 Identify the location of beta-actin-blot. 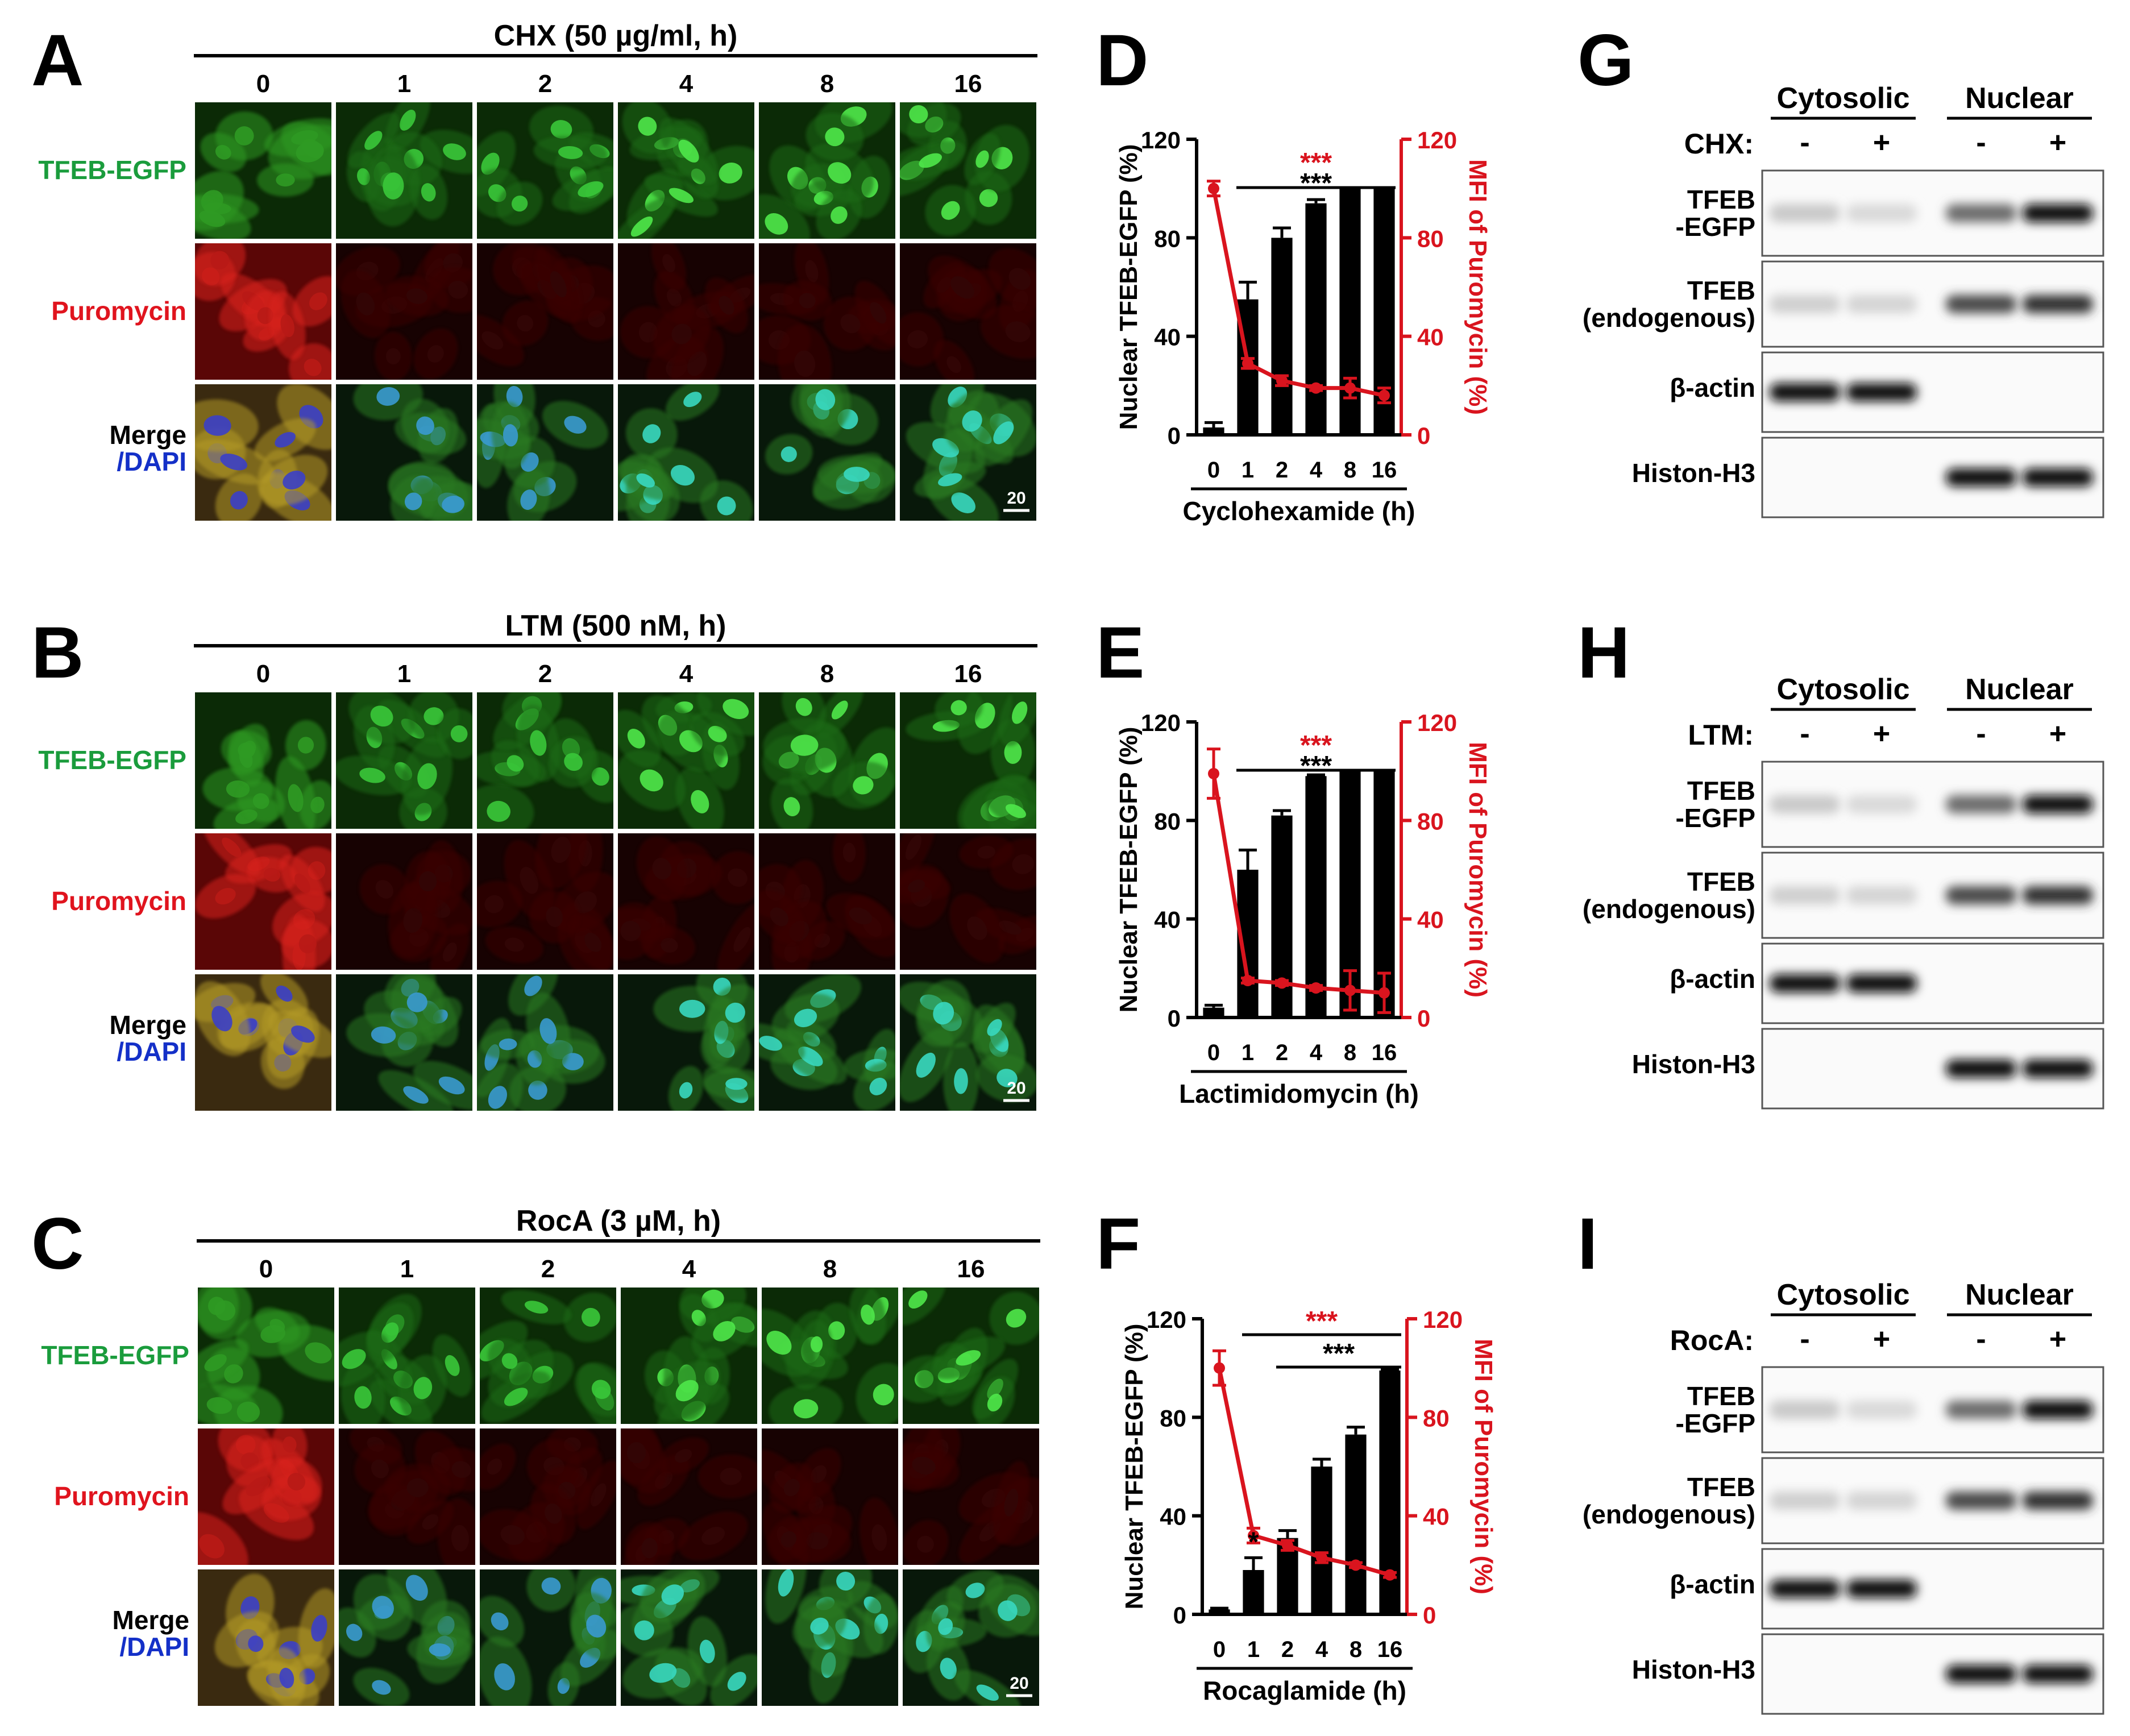
(1933, 1589).